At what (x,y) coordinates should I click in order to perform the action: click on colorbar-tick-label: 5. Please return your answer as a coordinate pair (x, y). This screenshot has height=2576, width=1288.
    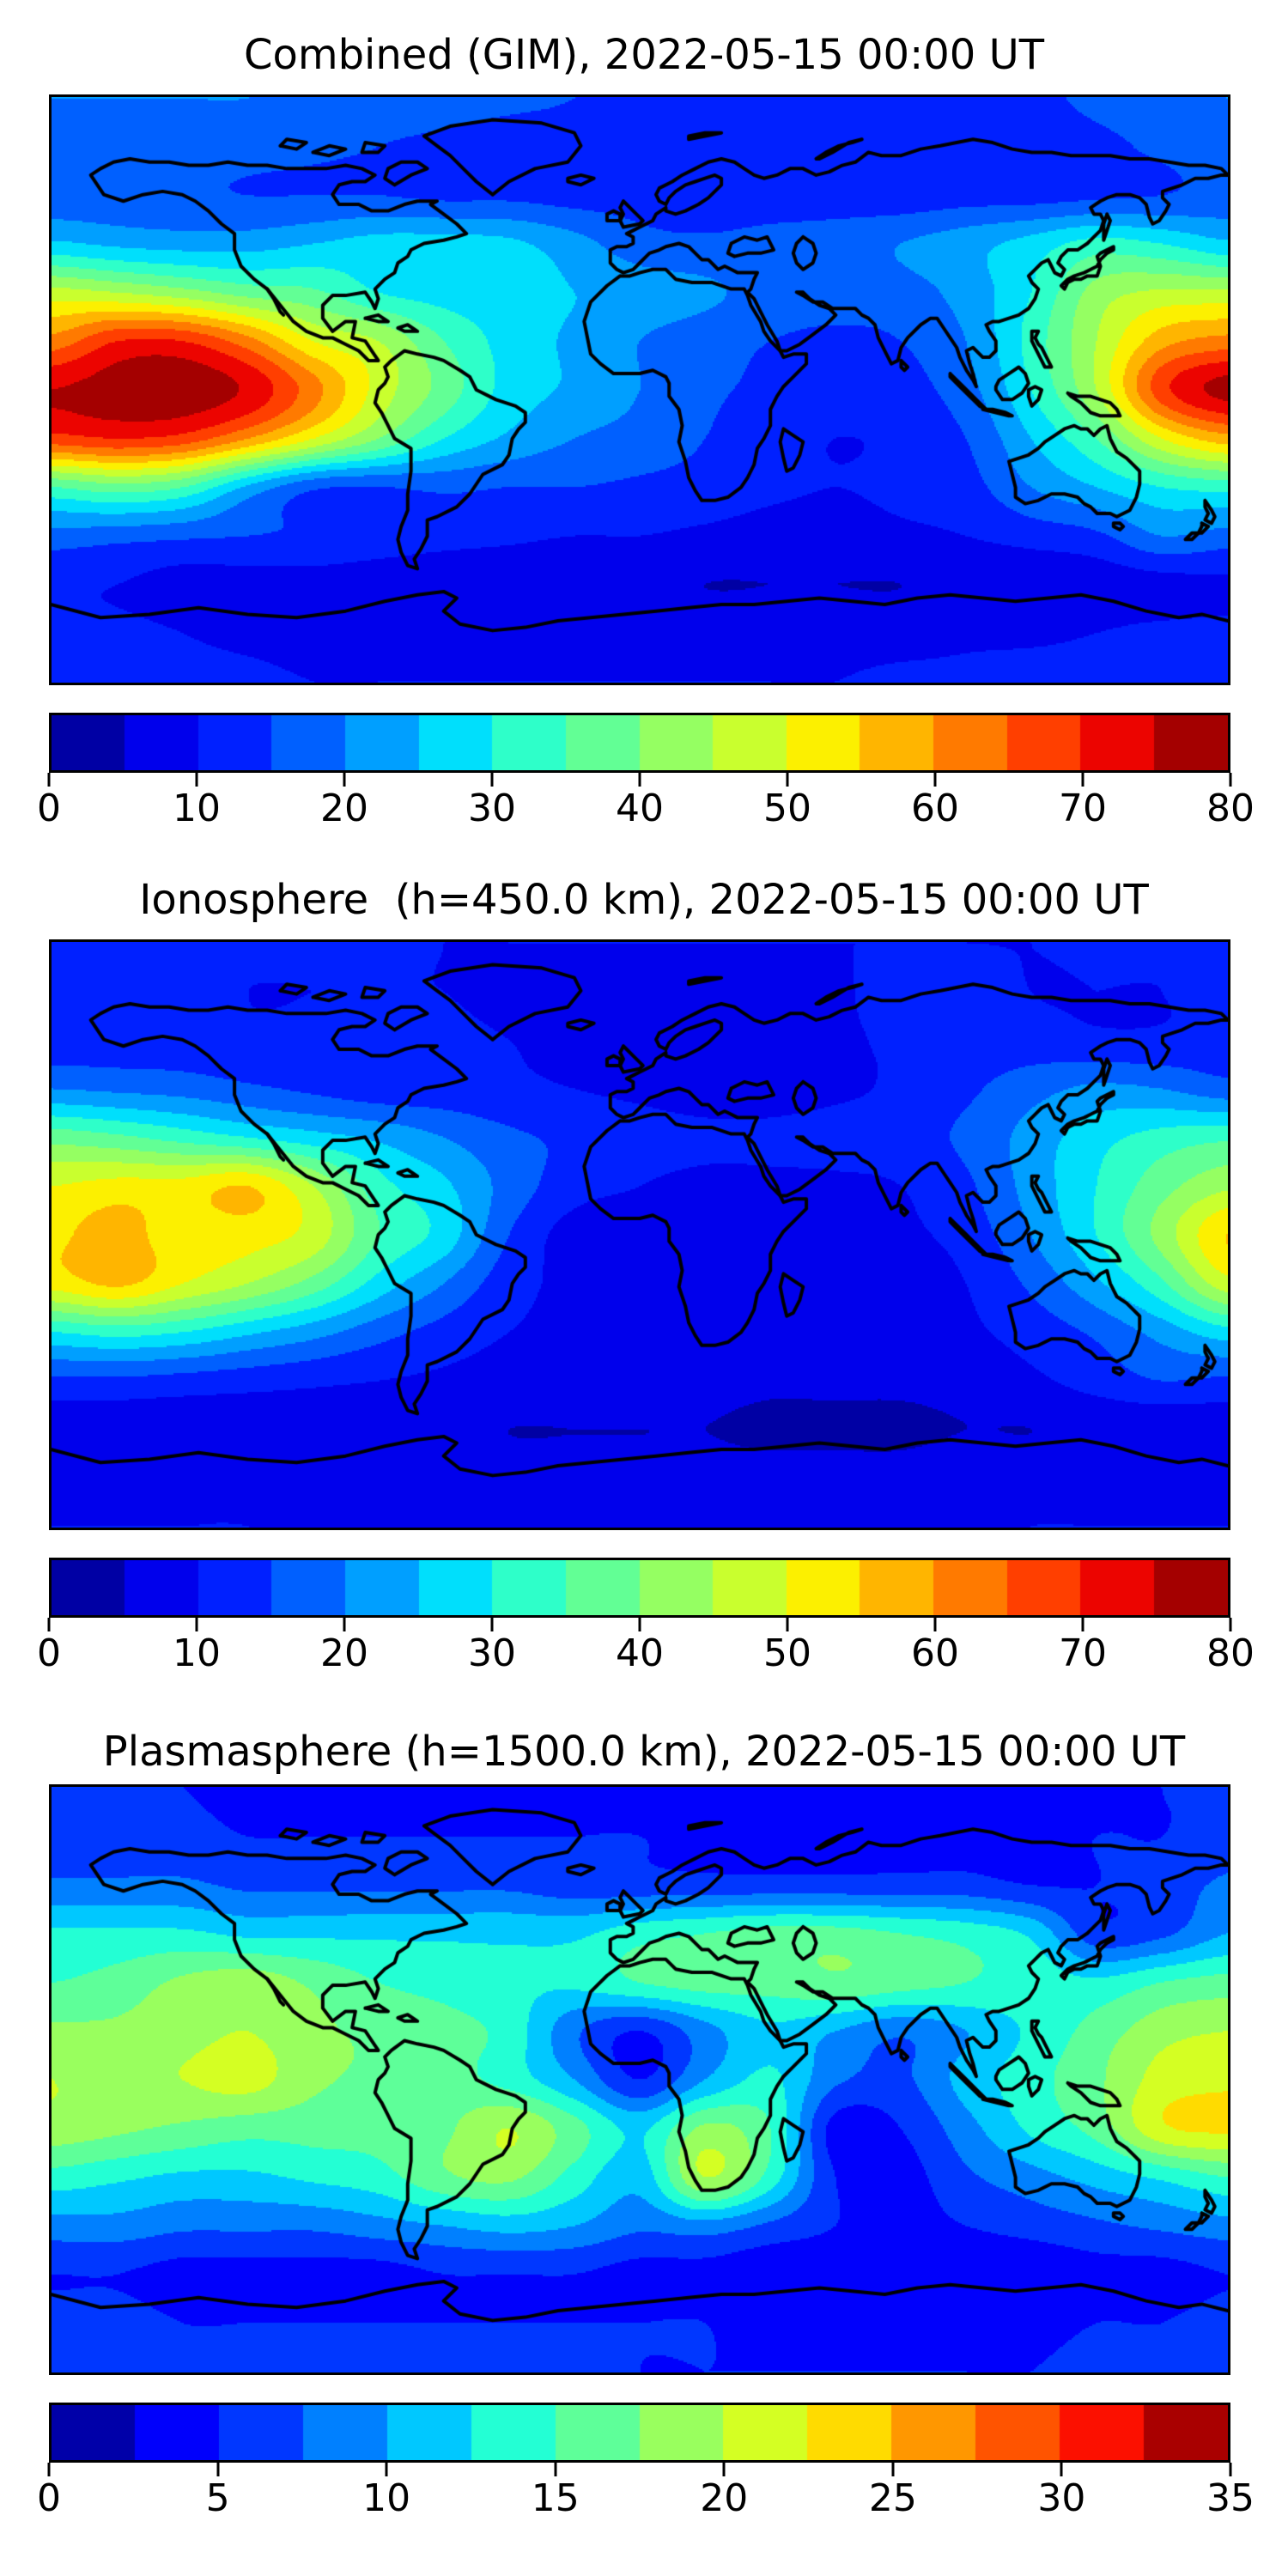
    Looking at the image, I should click on (218, 2498).